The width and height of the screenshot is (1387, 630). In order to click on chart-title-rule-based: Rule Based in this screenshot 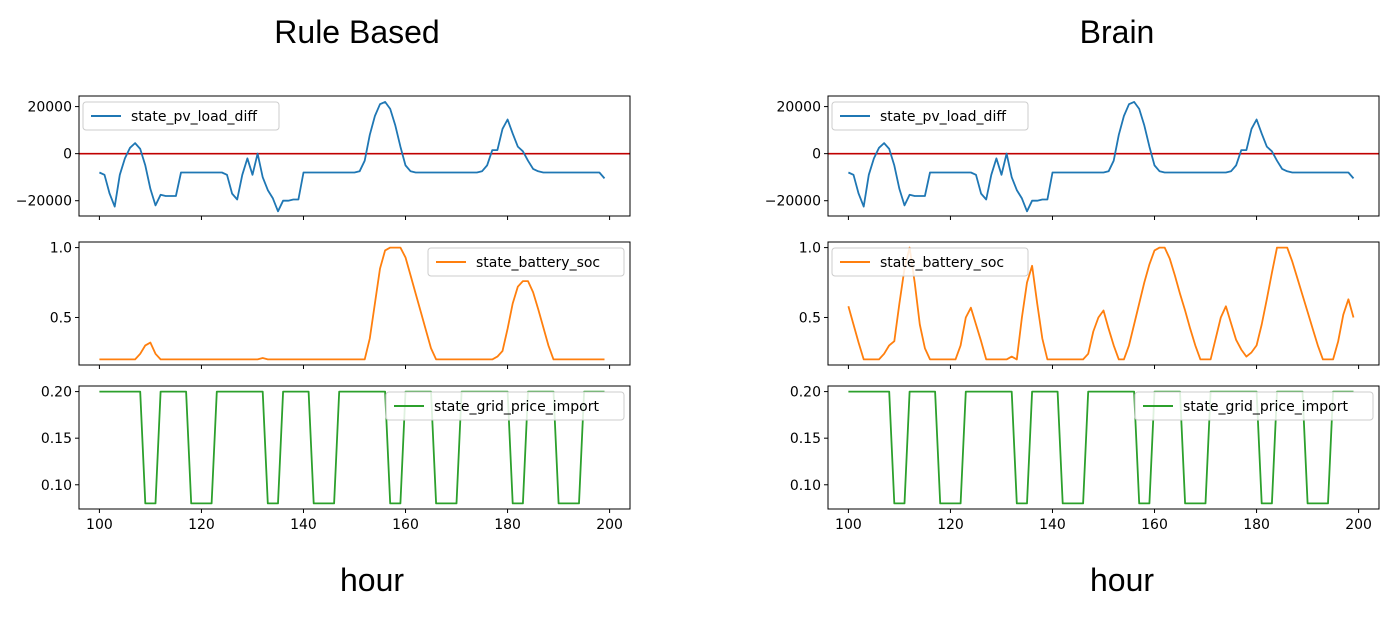, I will do `click(357, 32)`.